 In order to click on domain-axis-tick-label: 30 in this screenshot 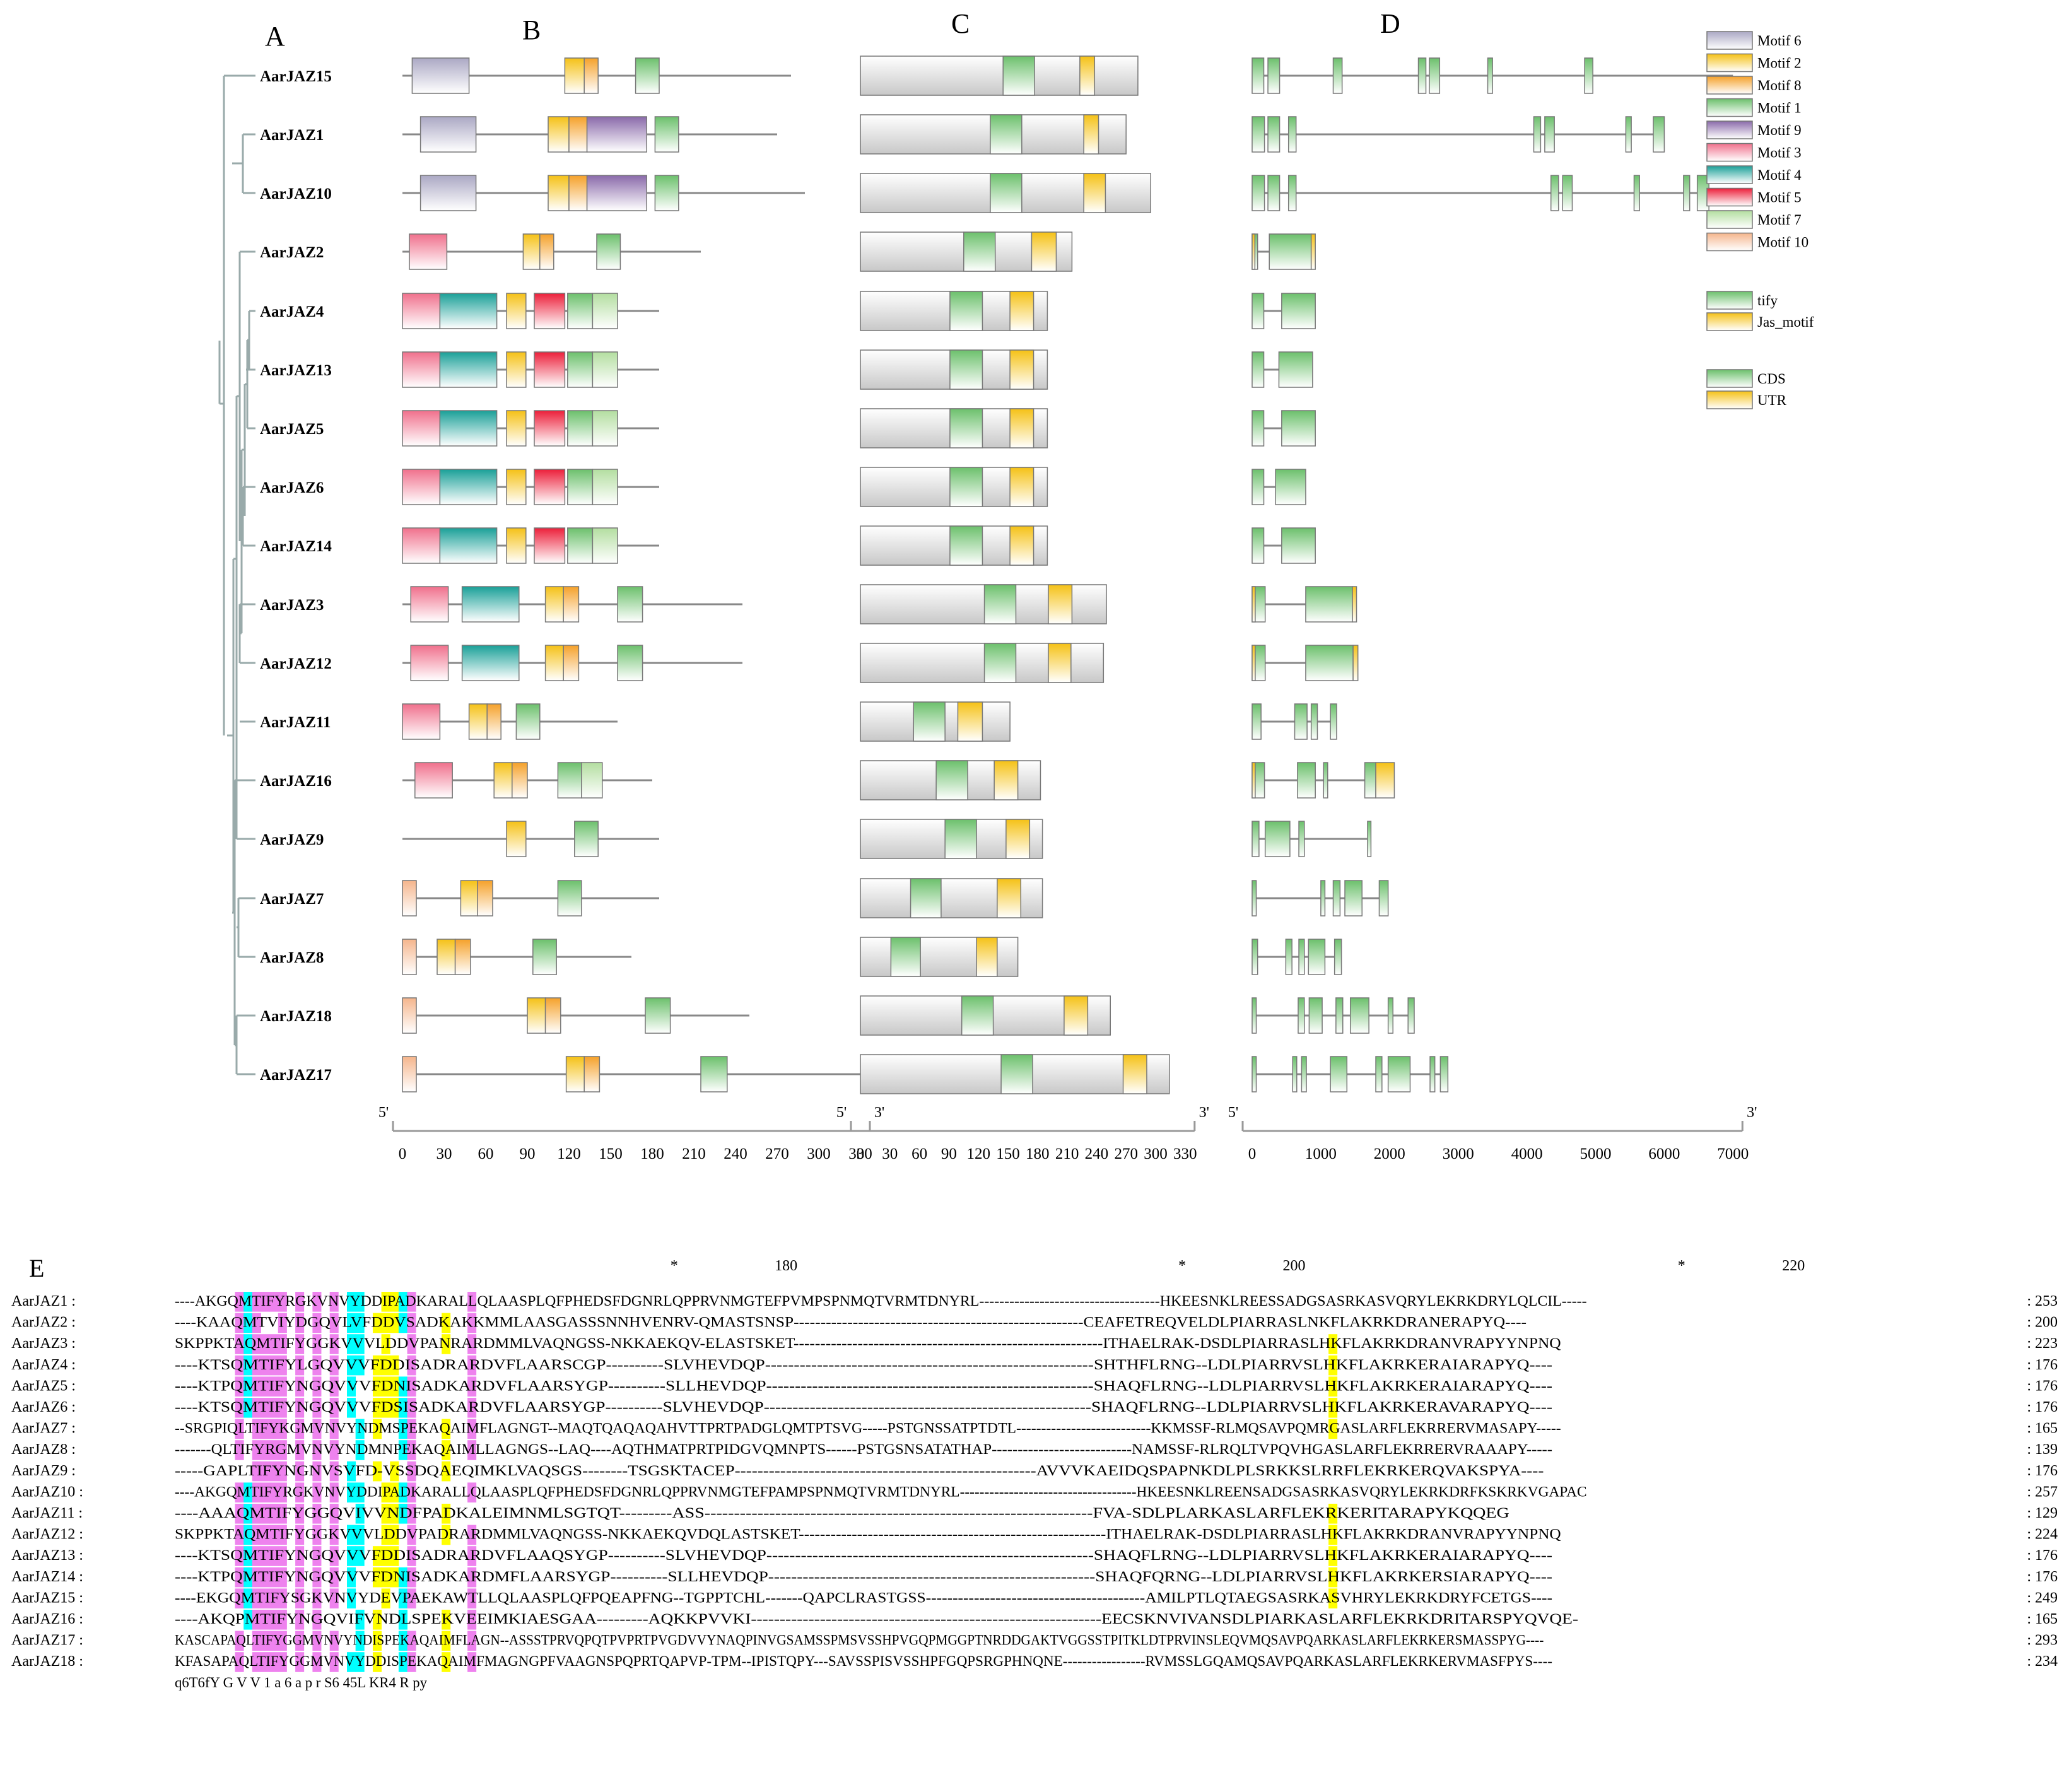, I will do `click(890, 1153)`.